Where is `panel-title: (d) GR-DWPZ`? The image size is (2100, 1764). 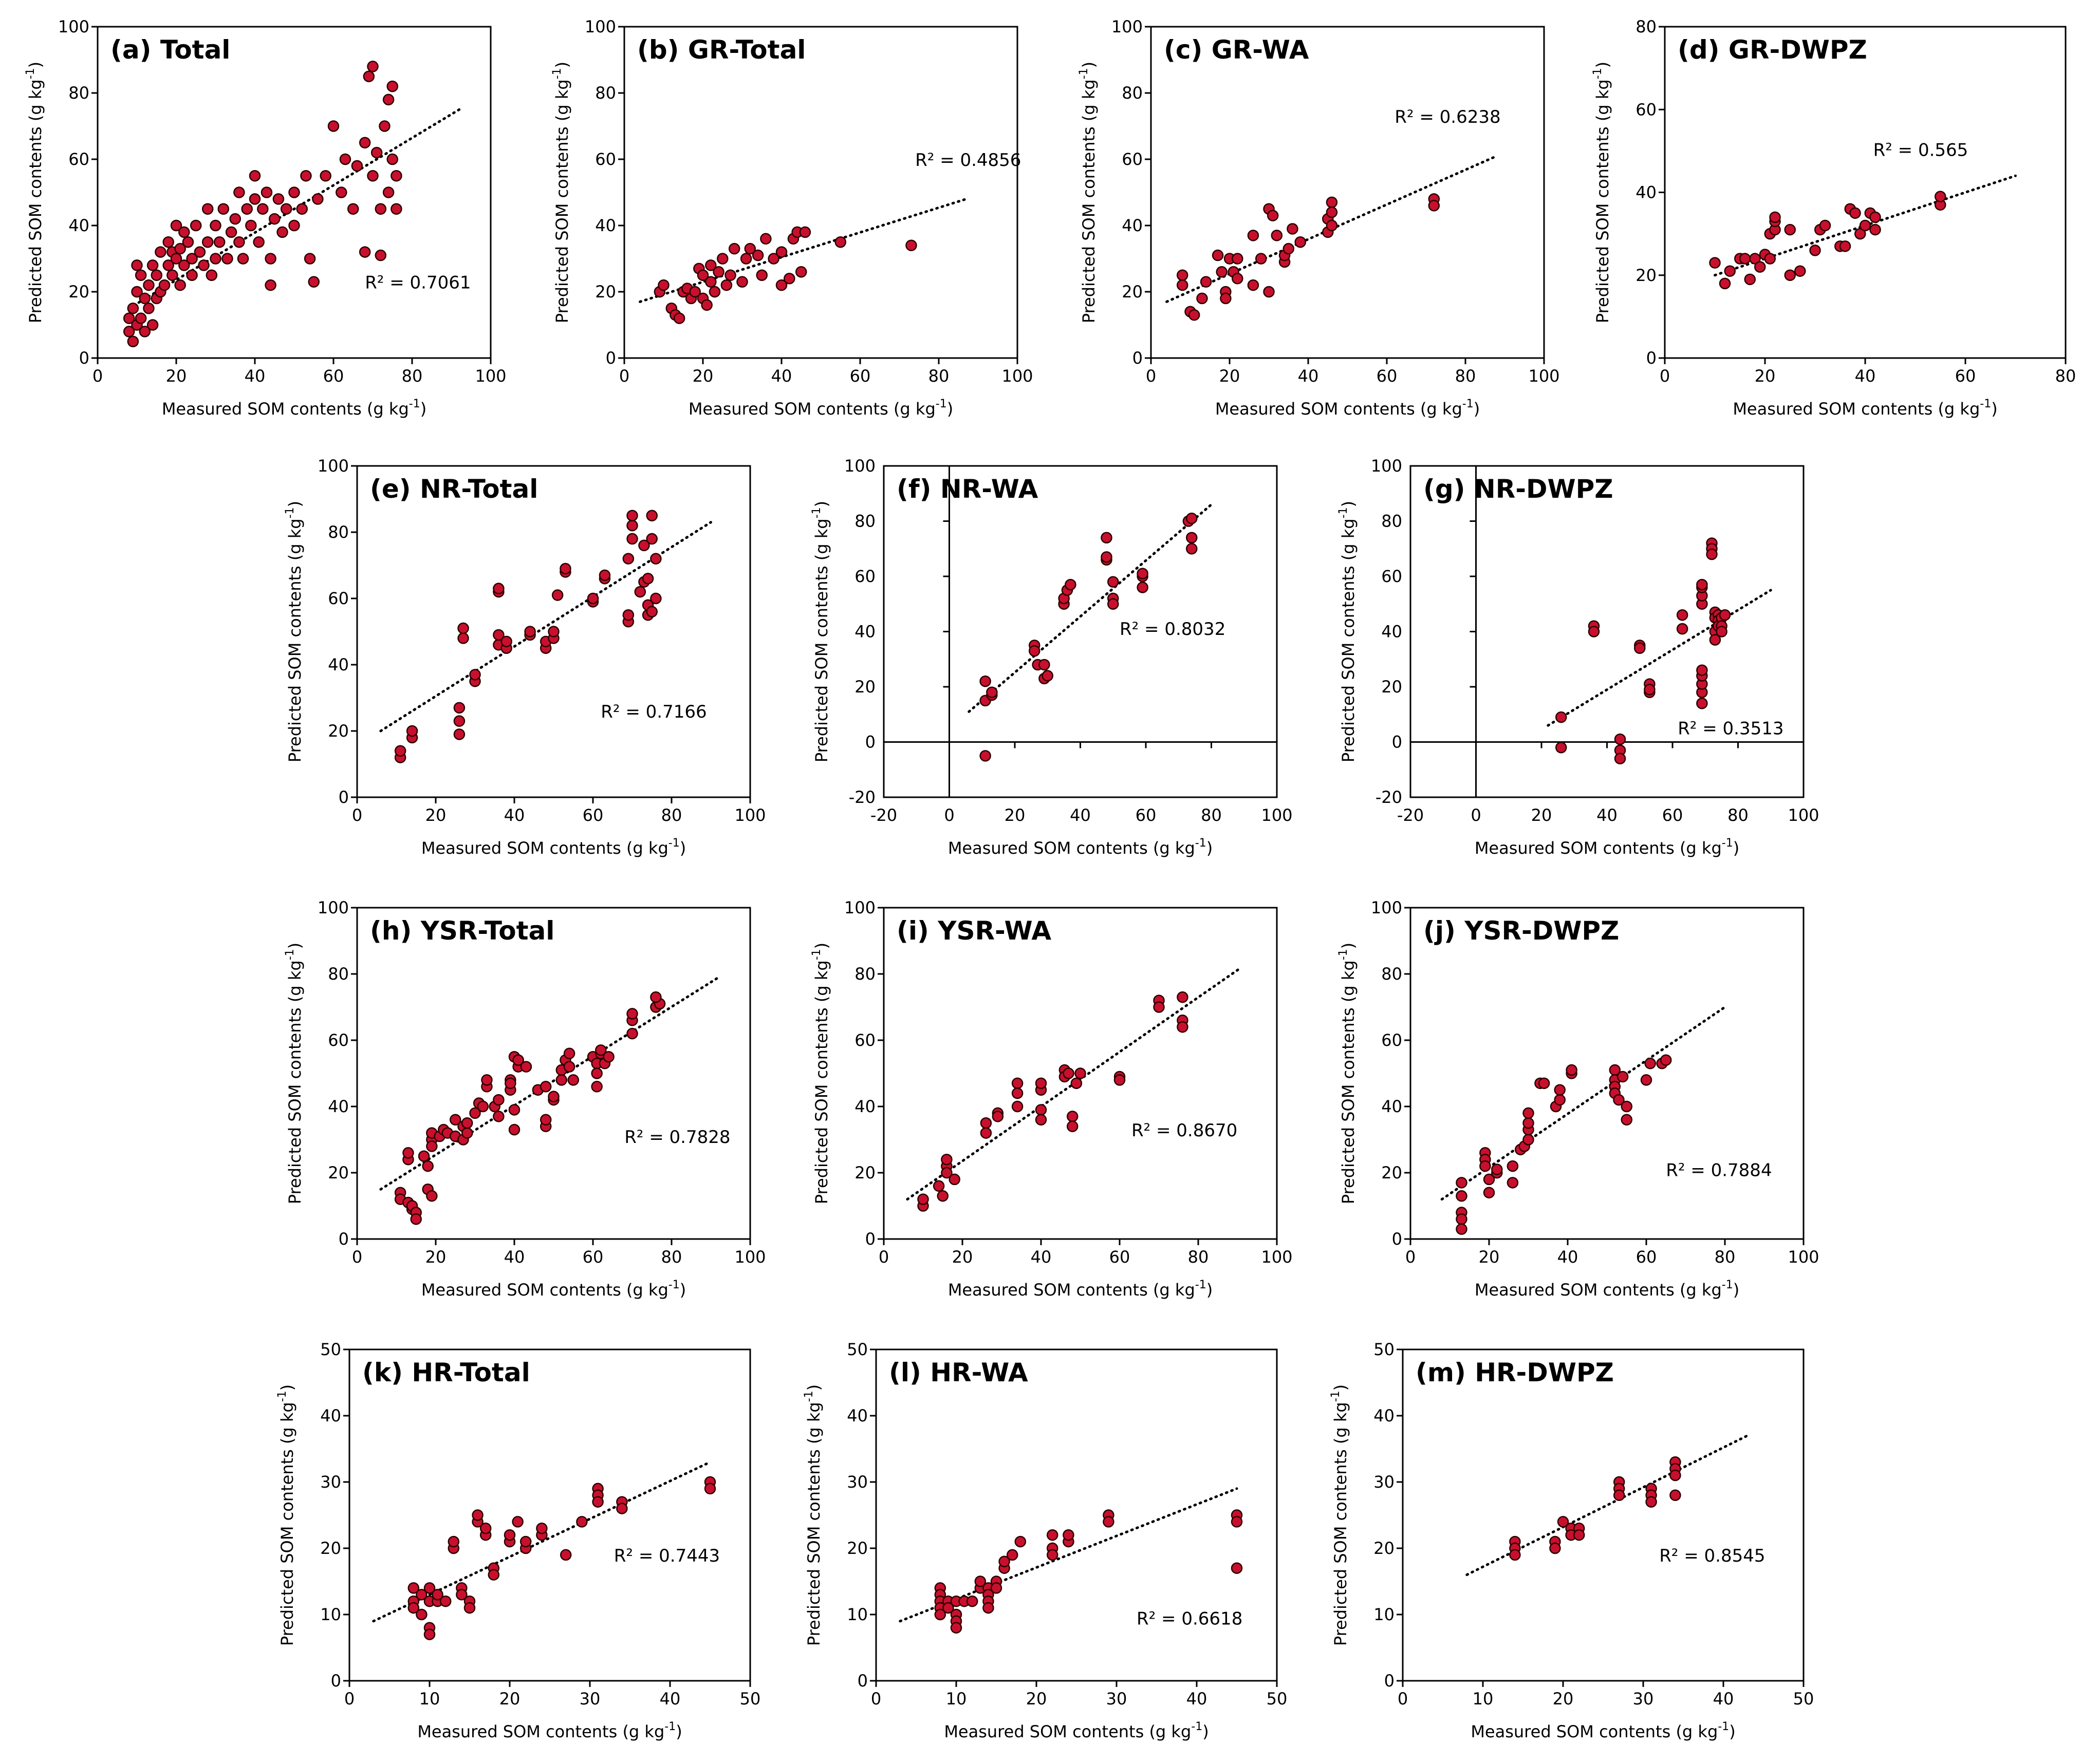
panel-title: (d) GR-DWPZ is located at coordinates (1772, 50).